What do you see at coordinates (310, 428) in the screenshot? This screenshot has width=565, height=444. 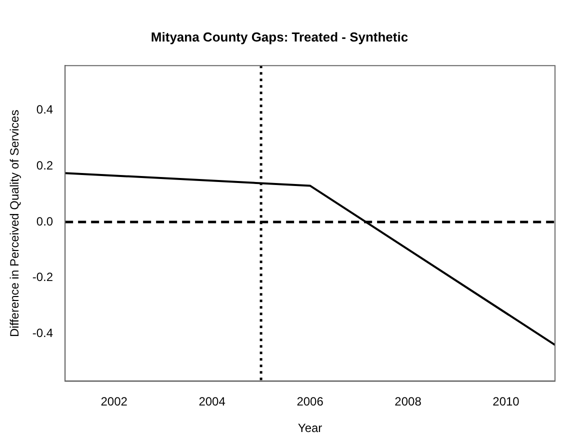 I see `x-axis-title: Year` at bounding box center [310, 428].